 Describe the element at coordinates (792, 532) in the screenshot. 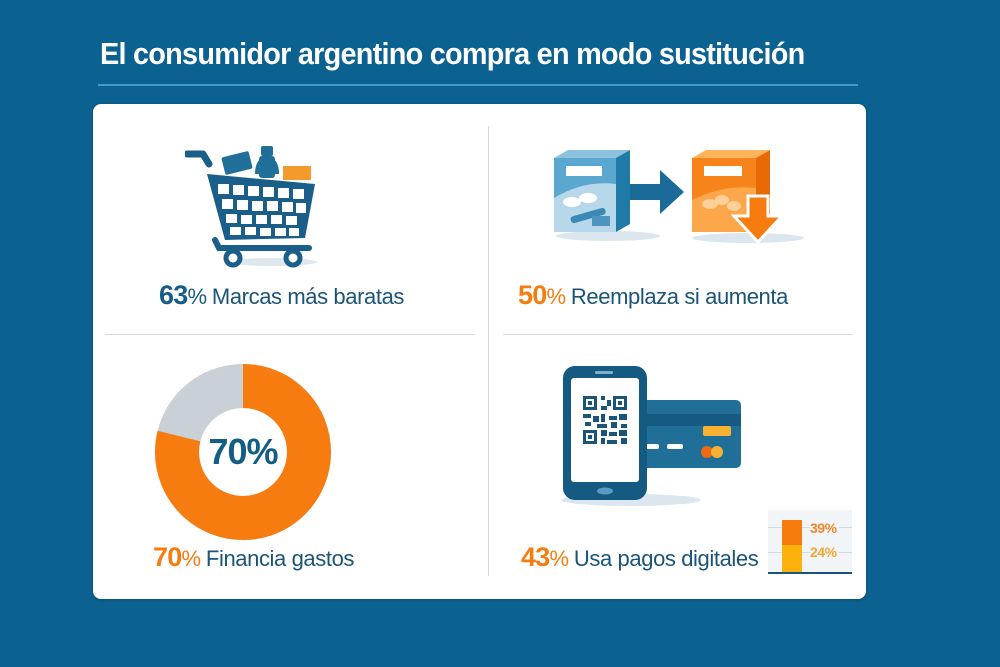

I see `bar-segment-top` at that location.